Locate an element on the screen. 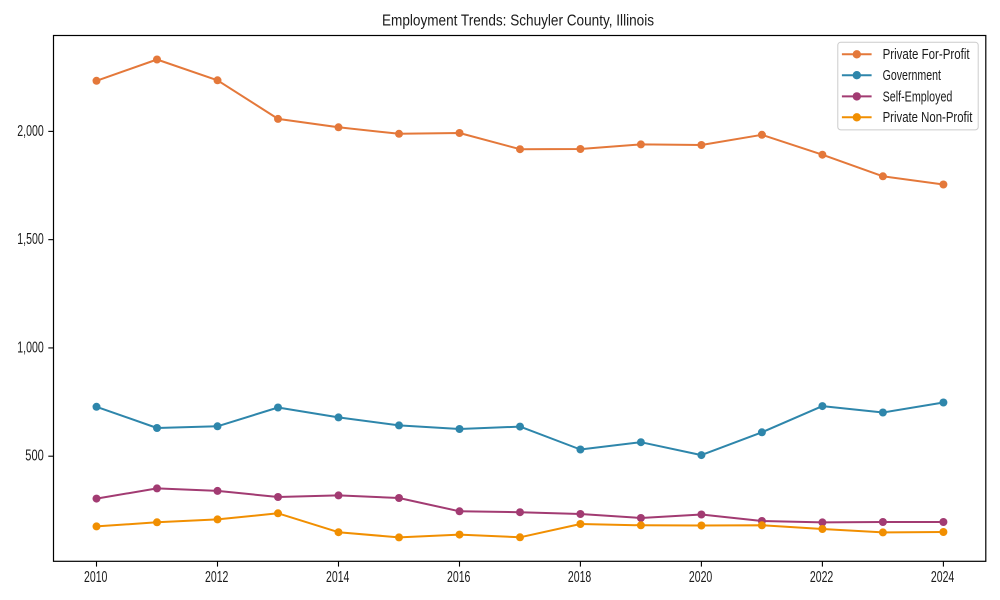 The height and width of the screenshot is (600, 1000). svg-text: 2010 is located at coordinates (96, 577).